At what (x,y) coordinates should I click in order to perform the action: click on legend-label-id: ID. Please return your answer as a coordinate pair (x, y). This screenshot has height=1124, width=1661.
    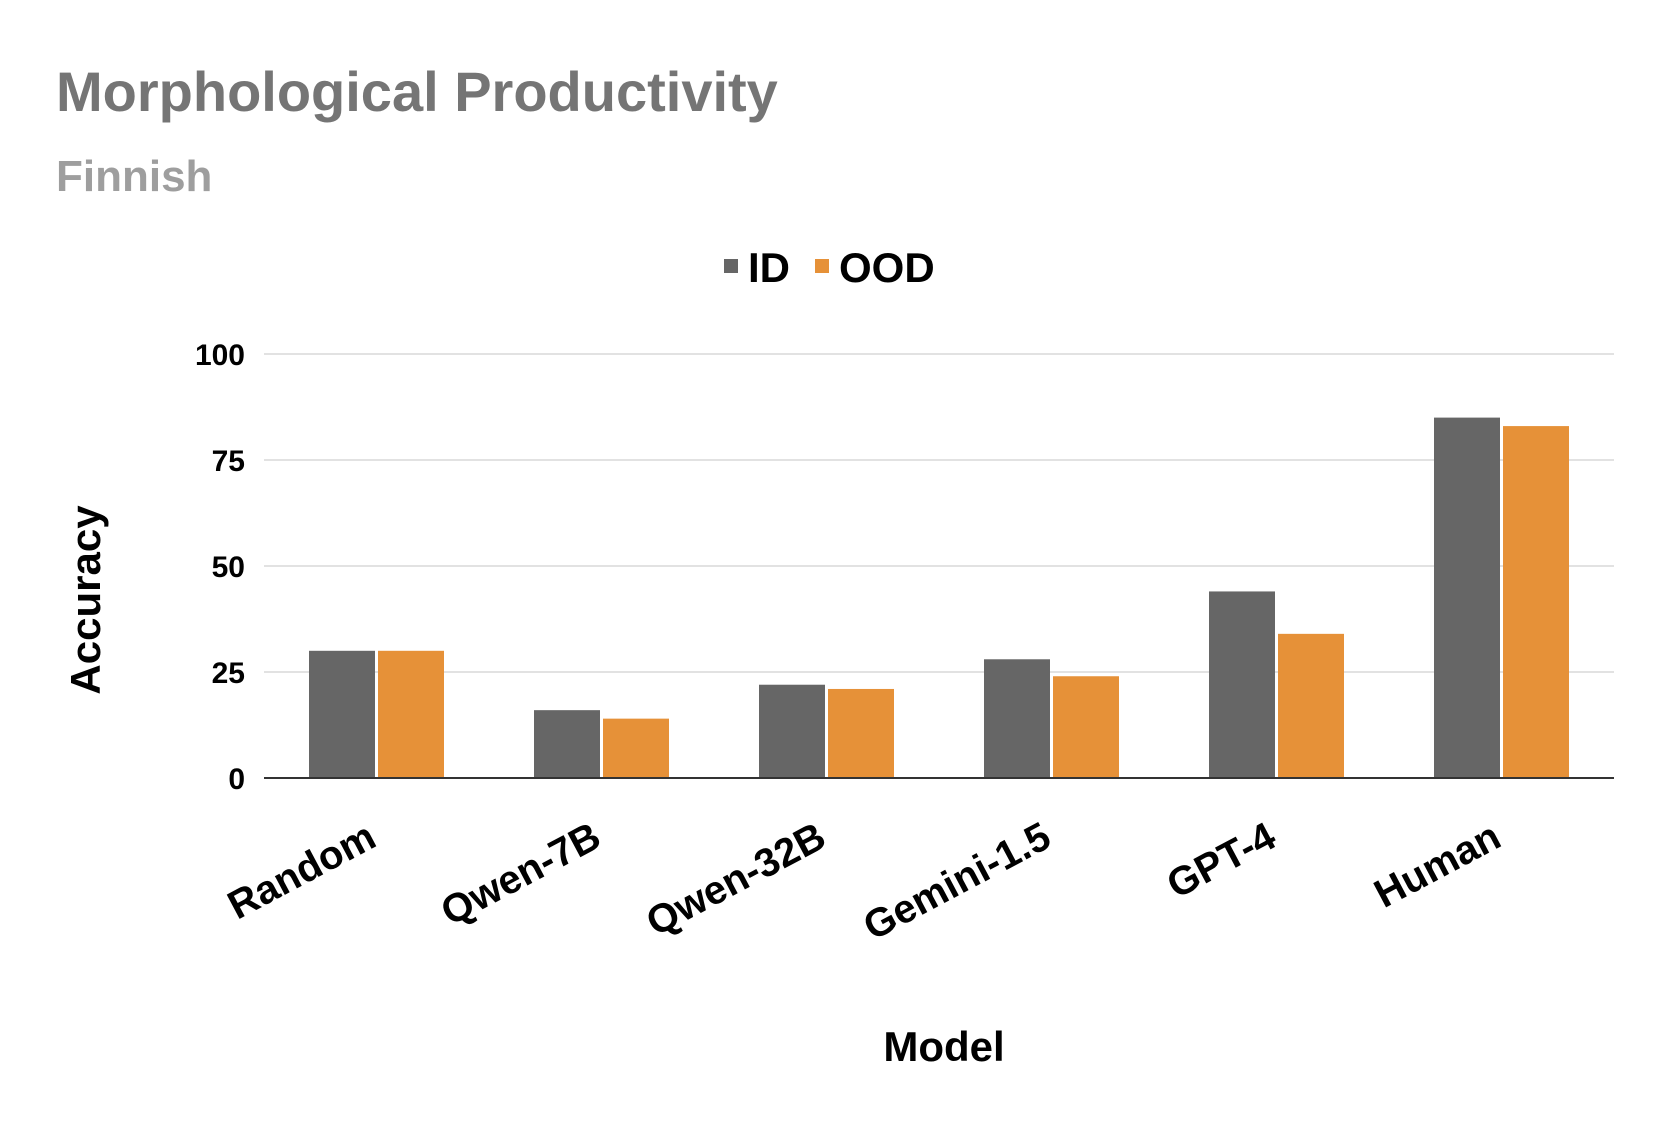
    Looking at the image, I should click on (769, 267).